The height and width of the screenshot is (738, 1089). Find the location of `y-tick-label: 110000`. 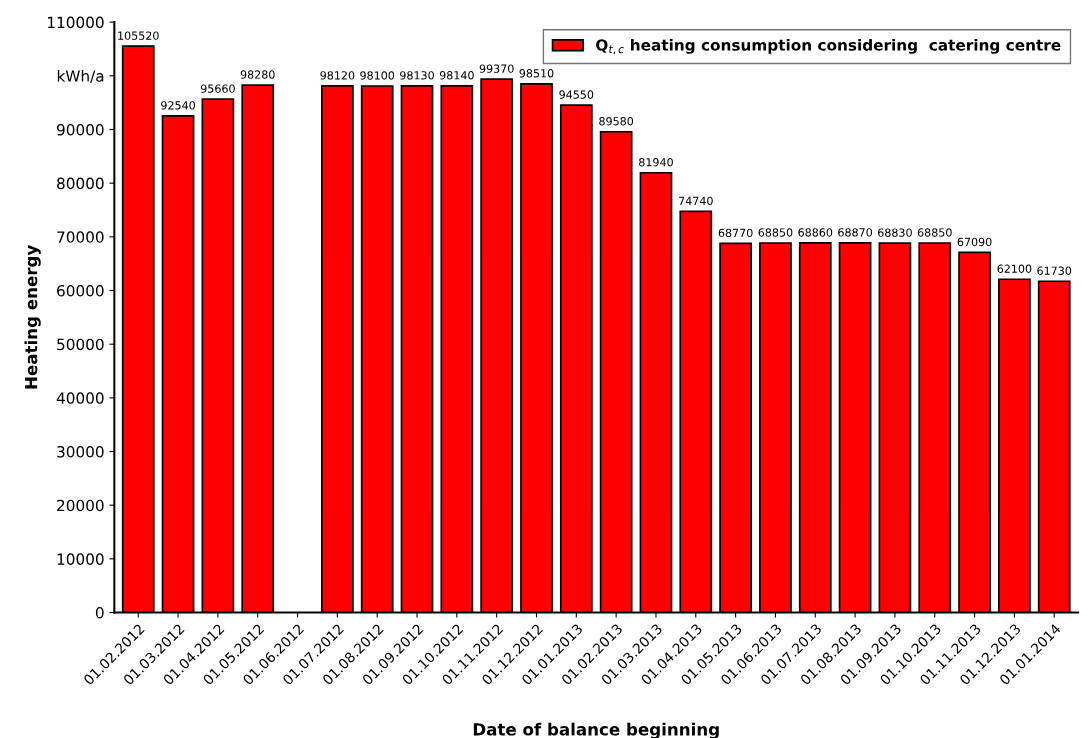

y-tick-label: 110000 is located at coordinates (75, 22).